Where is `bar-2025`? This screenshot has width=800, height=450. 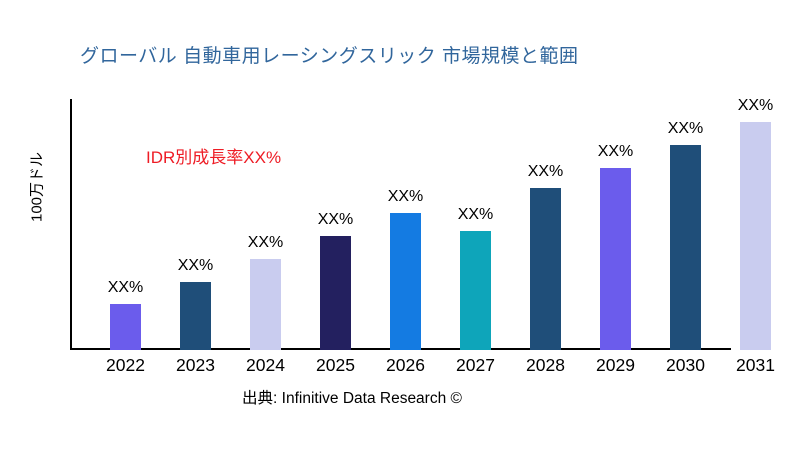 bar-2025 is located at coordinates (335, 293).